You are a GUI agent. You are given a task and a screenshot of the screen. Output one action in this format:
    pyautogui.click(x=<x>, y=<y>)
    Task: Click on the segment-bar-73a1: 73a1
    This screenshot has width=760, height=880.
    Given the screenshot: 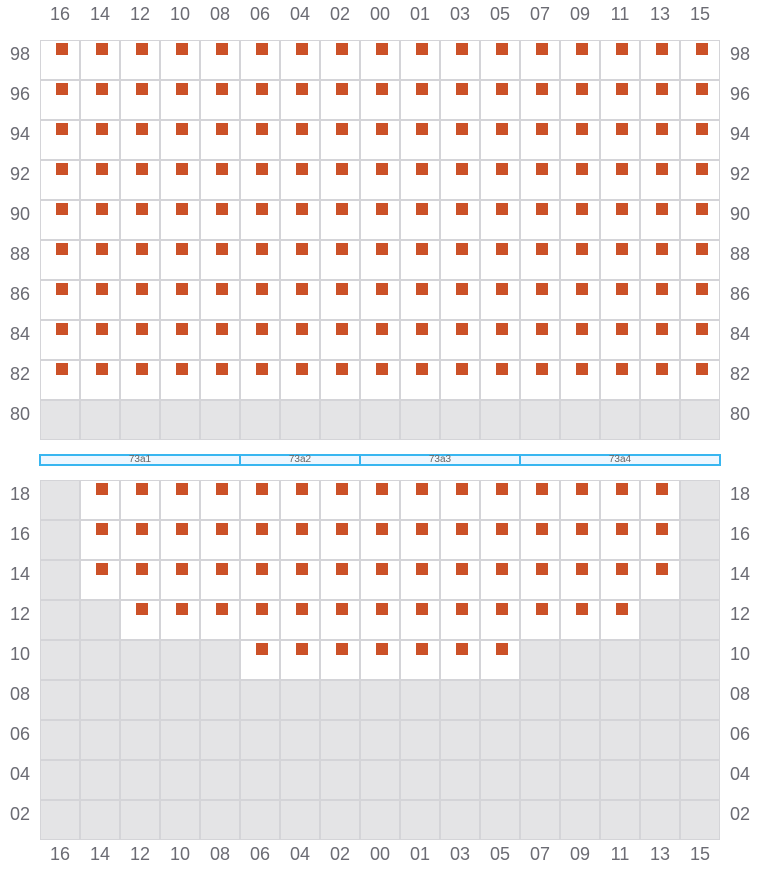 What is the action you would take?
    pyautogui.click(x=140, y=460)
    